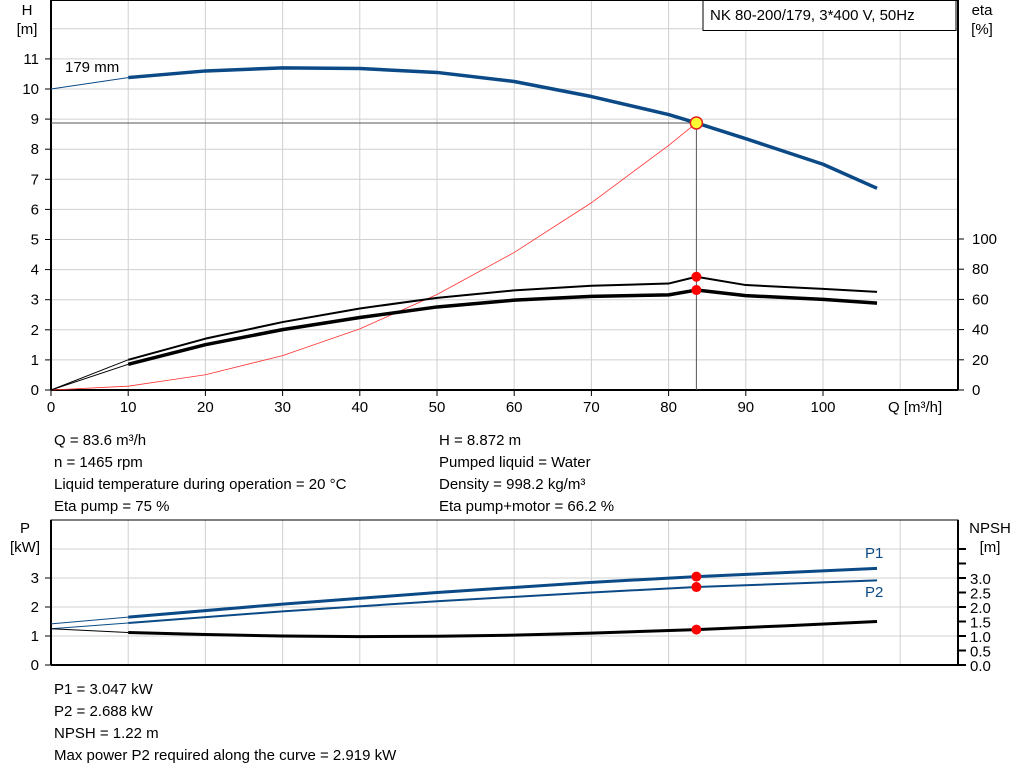  Describe the element at coordinates (915, 407) in the screenshot. I see `x-axis-label: Q [m³/h]` at that location.